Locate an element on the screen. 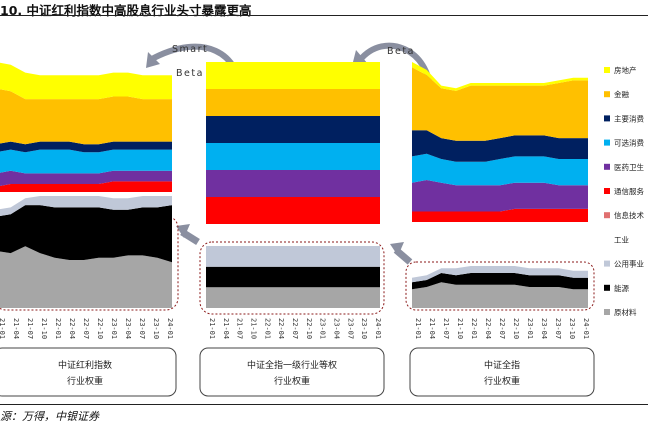 The width and height of the screenshot is (648, 438). x-tick-0-4: 22-01 is located at coordinates (58, 328).